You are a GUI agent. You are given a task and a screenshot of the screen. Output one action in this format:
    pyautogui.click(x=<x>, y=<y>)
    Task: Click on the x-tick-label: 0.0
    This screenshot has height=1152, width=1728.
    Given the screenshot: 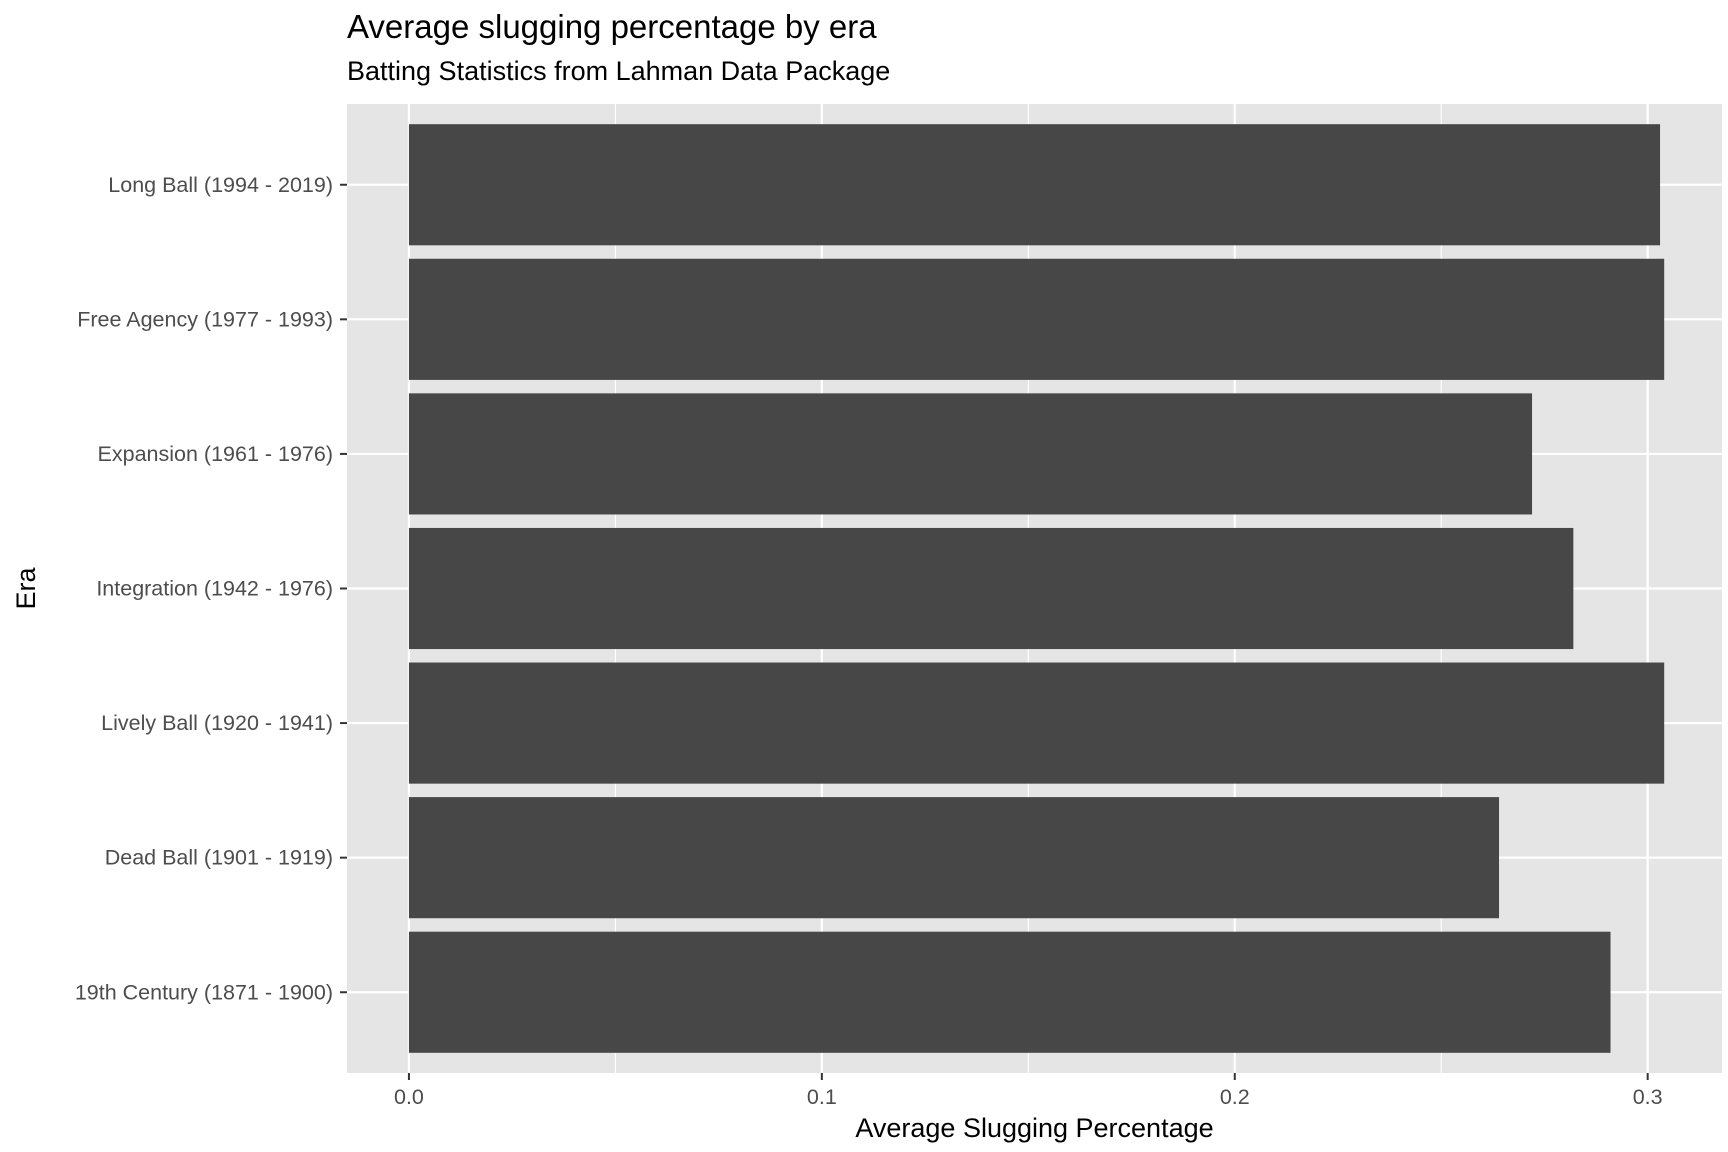 What is the action you would take?
    pyautogui.click(x=409, y=1097)
    